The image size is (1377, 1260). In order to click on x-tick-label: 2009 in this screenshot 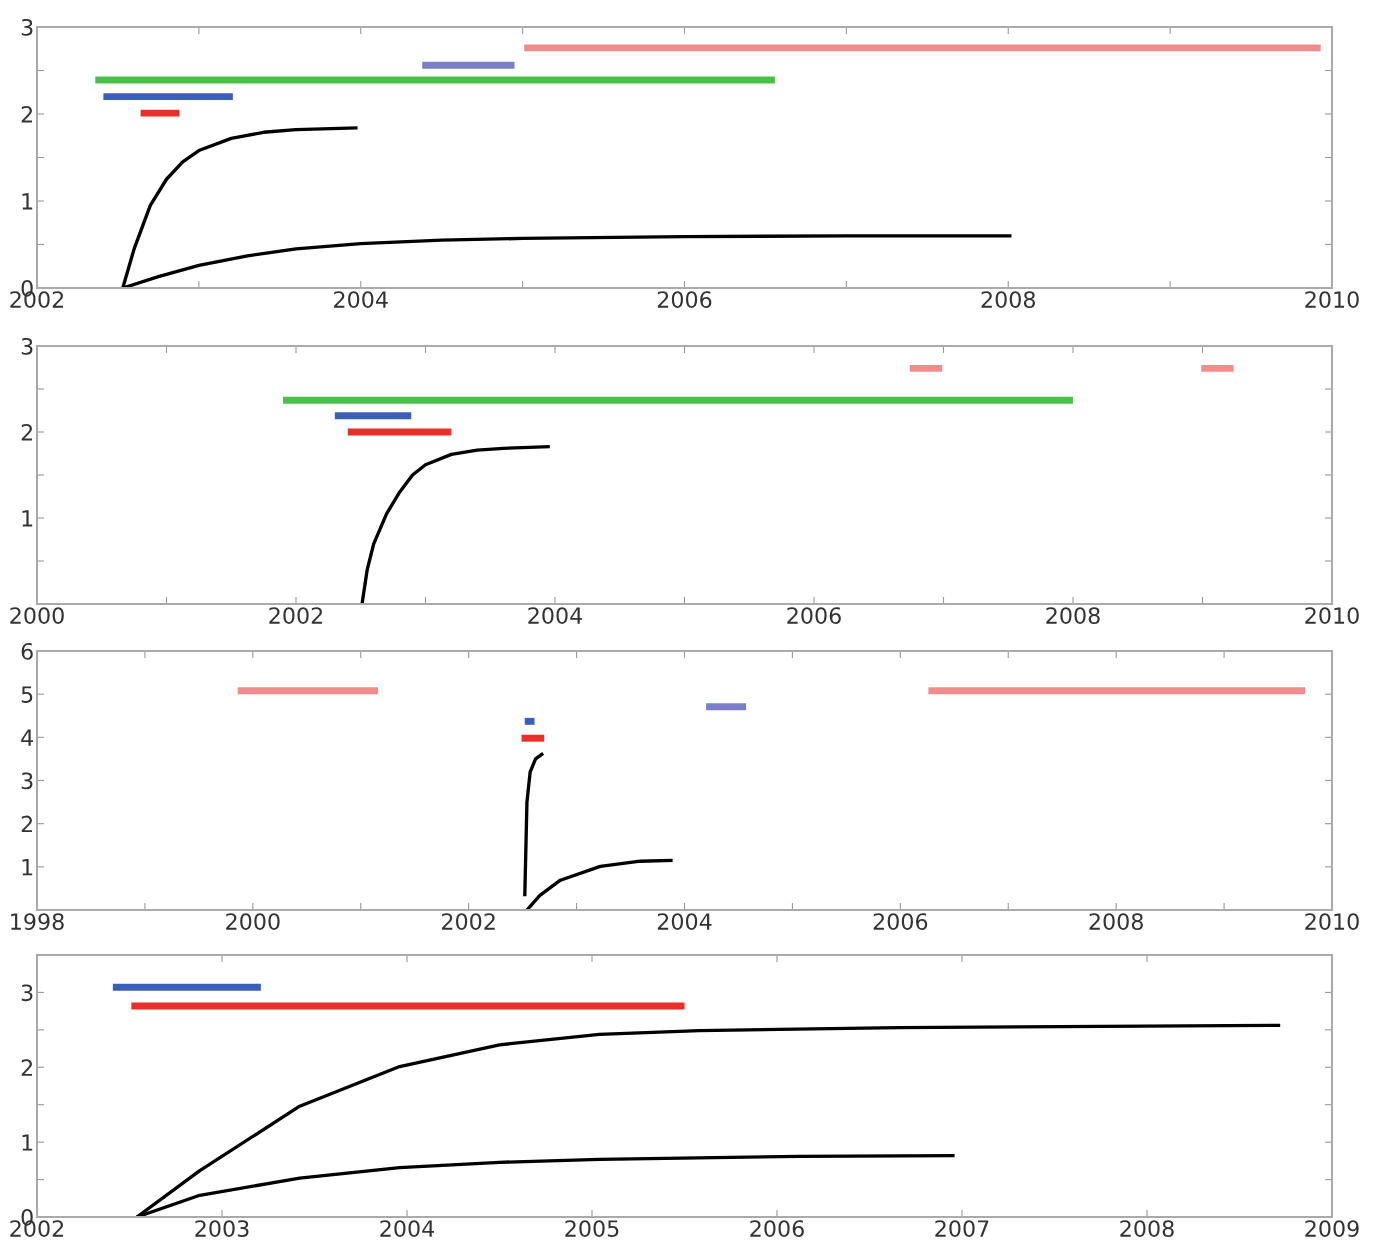, I will do `click(1332, 1228)`.